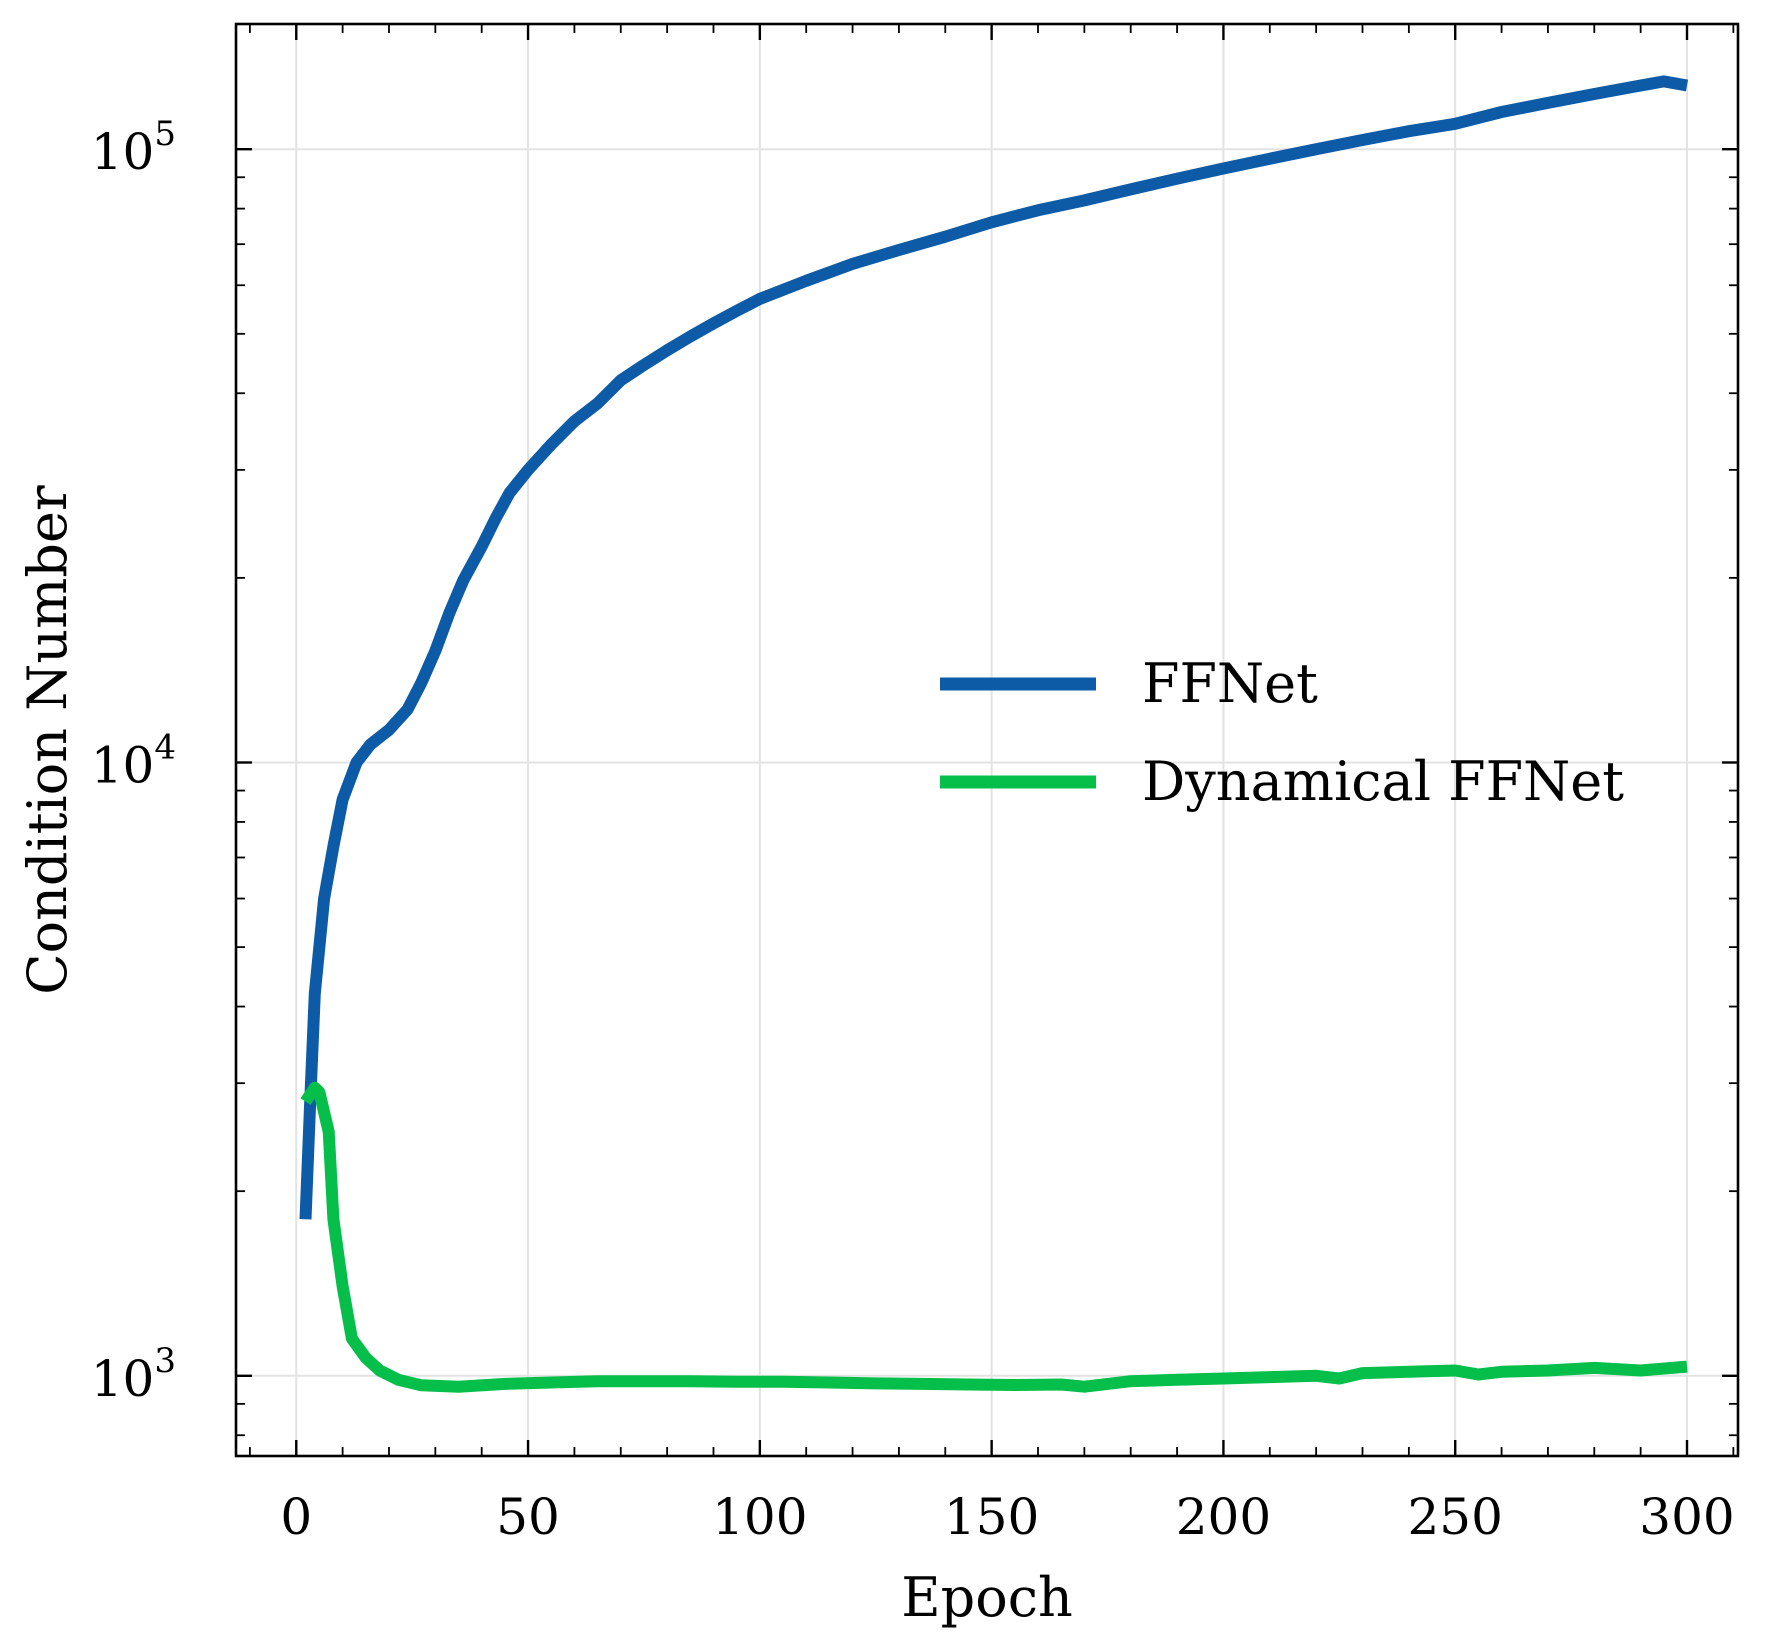 The height and width of the screenshot is (1650, 1775). Describe the element at coordinates (133, 147) in the screenshot. I see `y-tick-label: 10⁵` at that location.